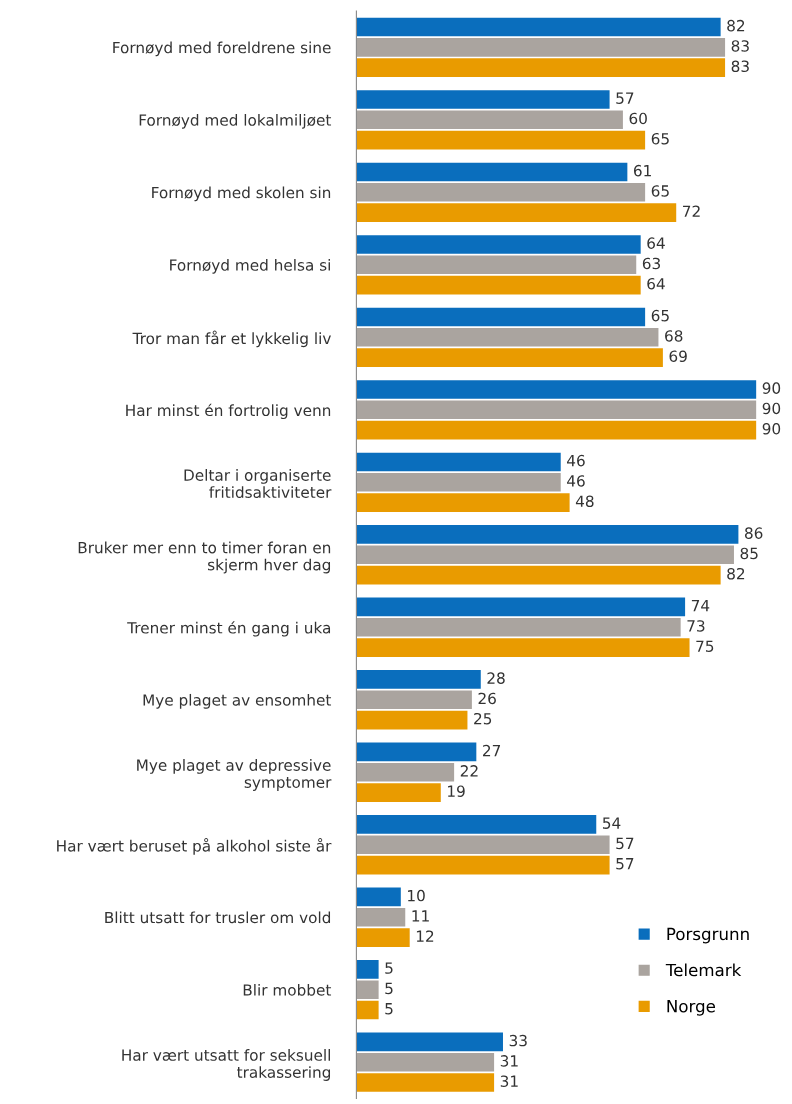 The width and height of the screenshot is (792, 1104). Describe the element at coordinates (584, 501) in the screenshot. I see `data-label: 48` at that location.